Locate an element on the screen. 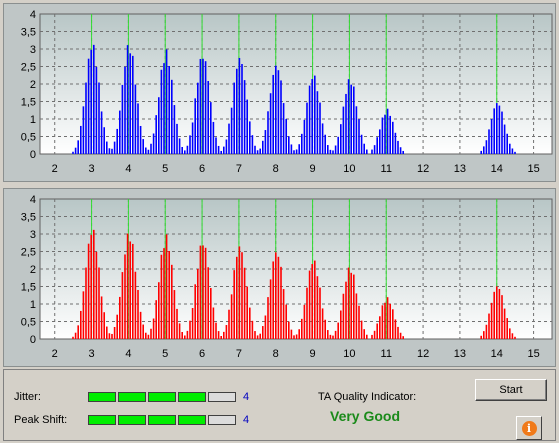  jitter-meter is located at coordinates (162, 397).